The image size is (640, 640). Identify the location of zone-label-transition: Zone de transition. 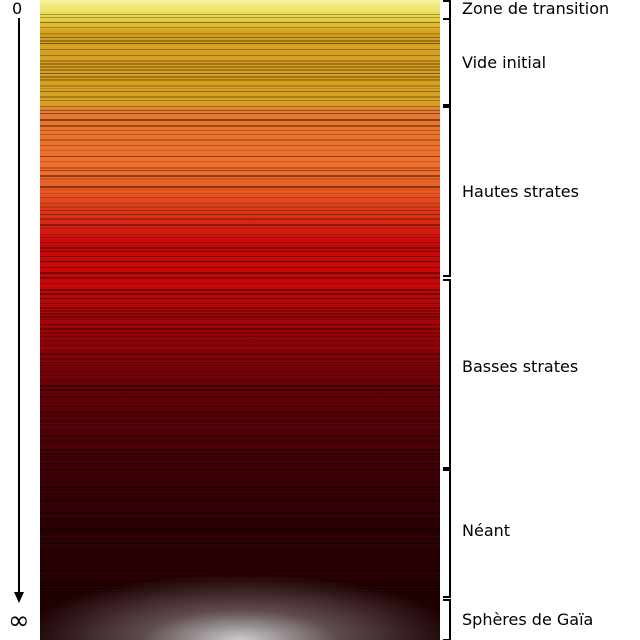
(536, 9).